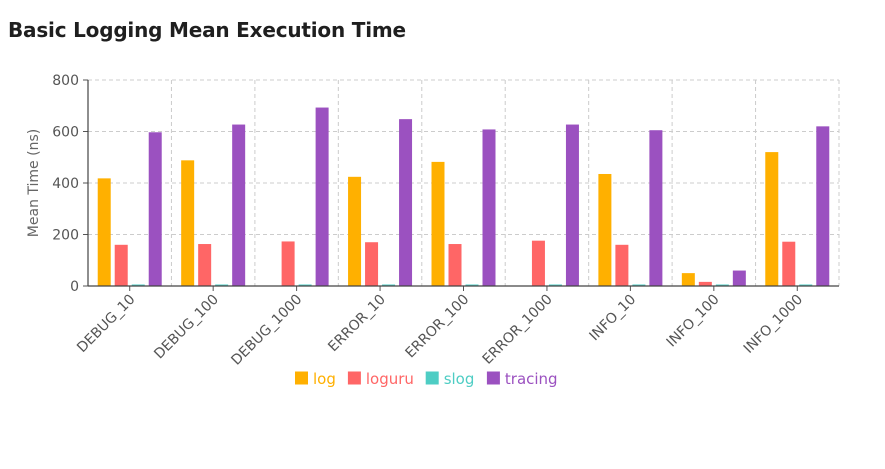 The height and width of the screenshot is (469, 885). What do you see at coordinates (693, 321) in the screenshot?
I see `x-tick-label: INFO_100` at bounding box center [693, 321].